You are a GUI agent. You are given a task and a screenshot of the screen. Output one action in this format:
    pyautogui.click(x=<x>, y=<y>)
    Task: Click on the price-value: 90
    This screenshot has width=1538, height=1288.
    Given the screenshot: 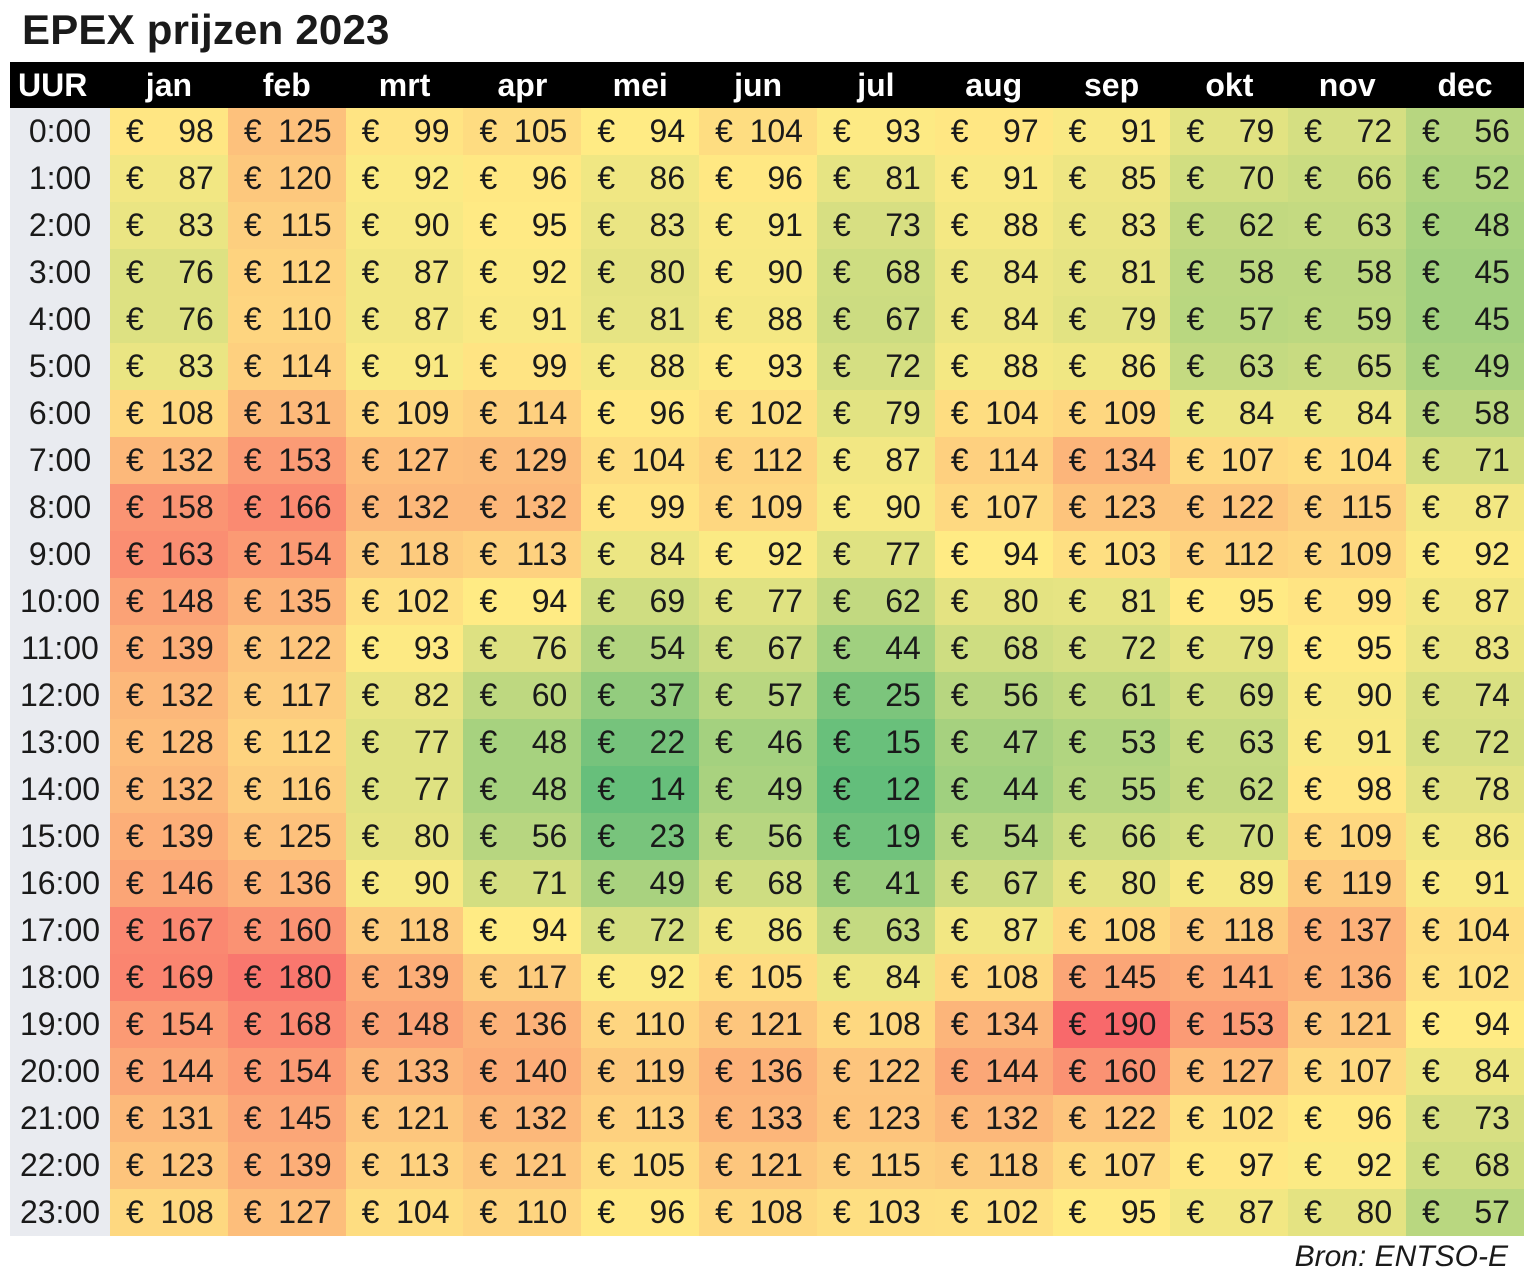 What is the action you would take?
    pyautogui.click(x=785, y=272)
    